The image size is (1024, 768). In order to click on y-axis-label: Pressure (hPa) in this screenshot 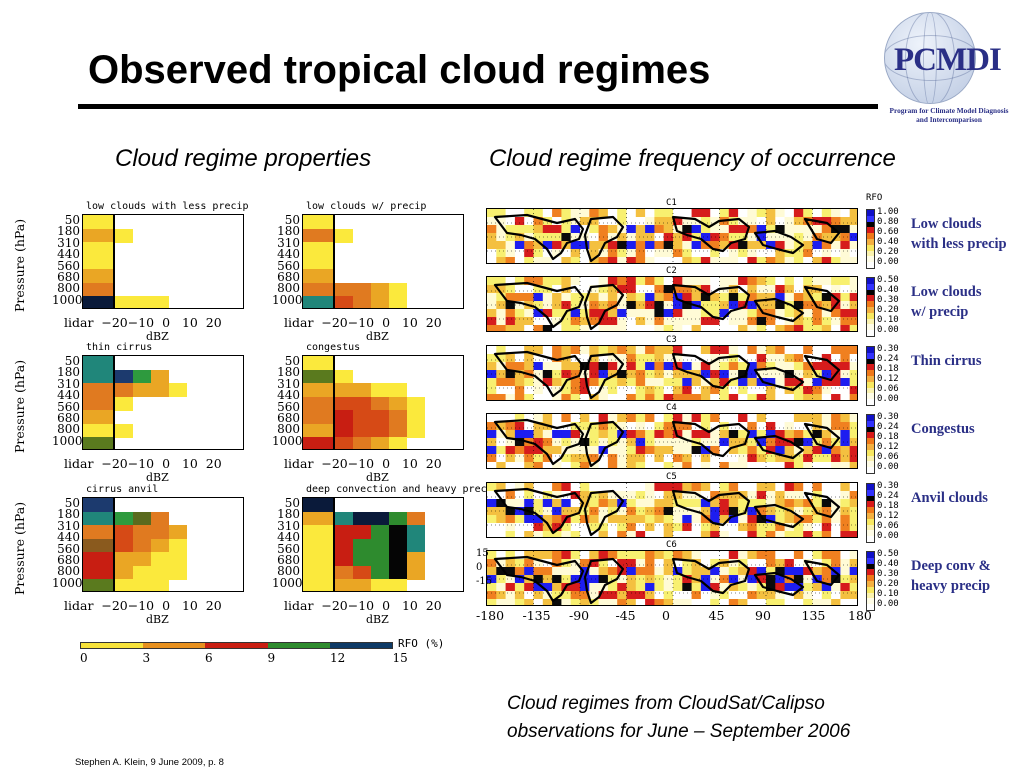, I will do `click(19, 265)`.